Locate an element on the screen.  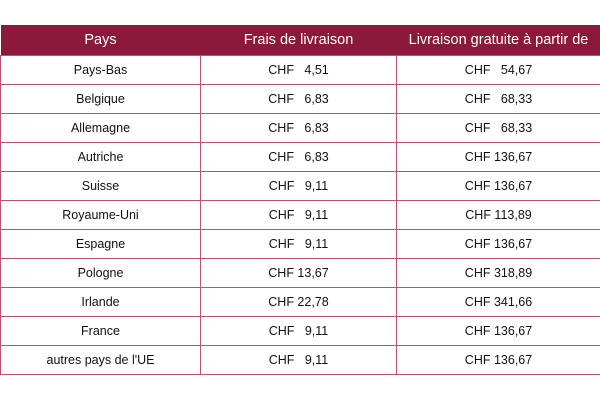
country-cell: Royaume-Uni is located at coordinates (100, 215).